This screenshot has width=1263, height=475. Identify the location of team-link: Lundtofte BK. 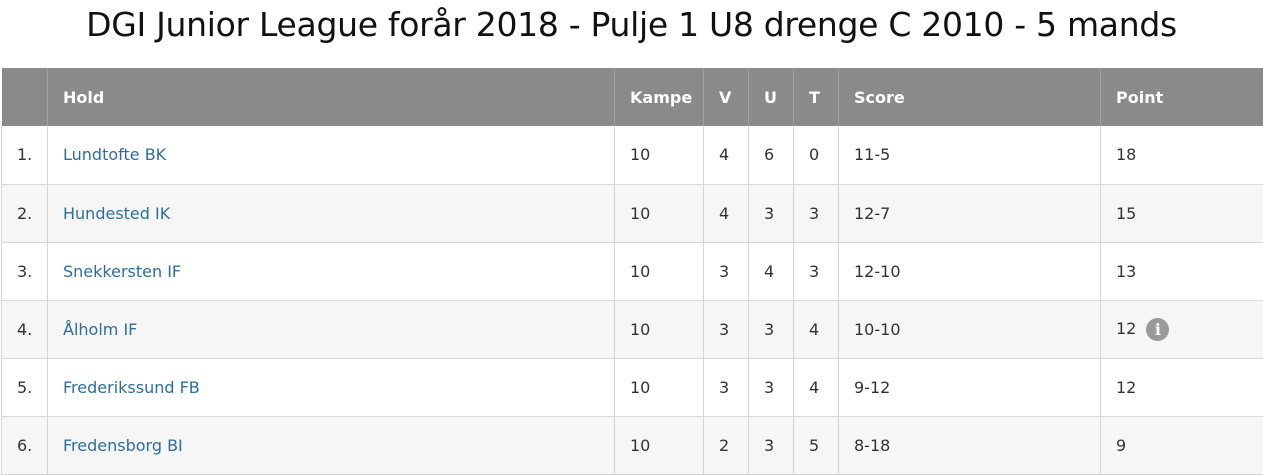
(114, 154).